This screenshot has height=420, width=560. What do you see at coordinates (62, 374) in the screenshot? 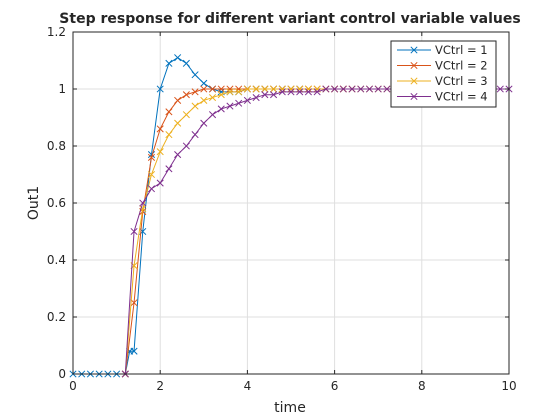
I see `y-tick-label: 0` at bounding box center [62, 374].